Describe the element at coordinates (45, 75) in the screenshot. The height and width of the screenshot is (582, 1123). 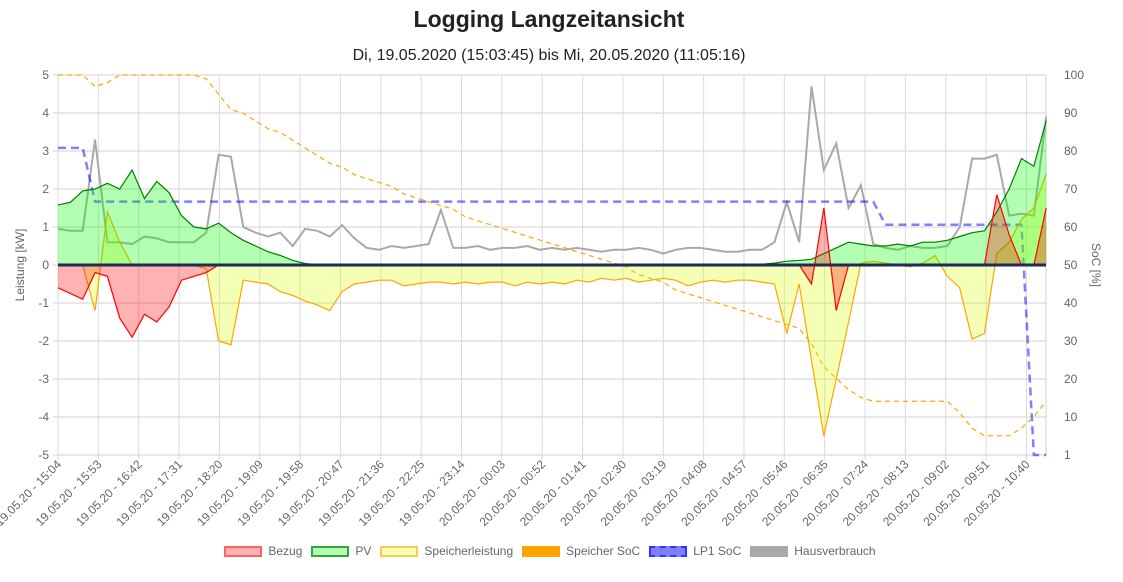
I see `y-tick-label: 5` at that location.